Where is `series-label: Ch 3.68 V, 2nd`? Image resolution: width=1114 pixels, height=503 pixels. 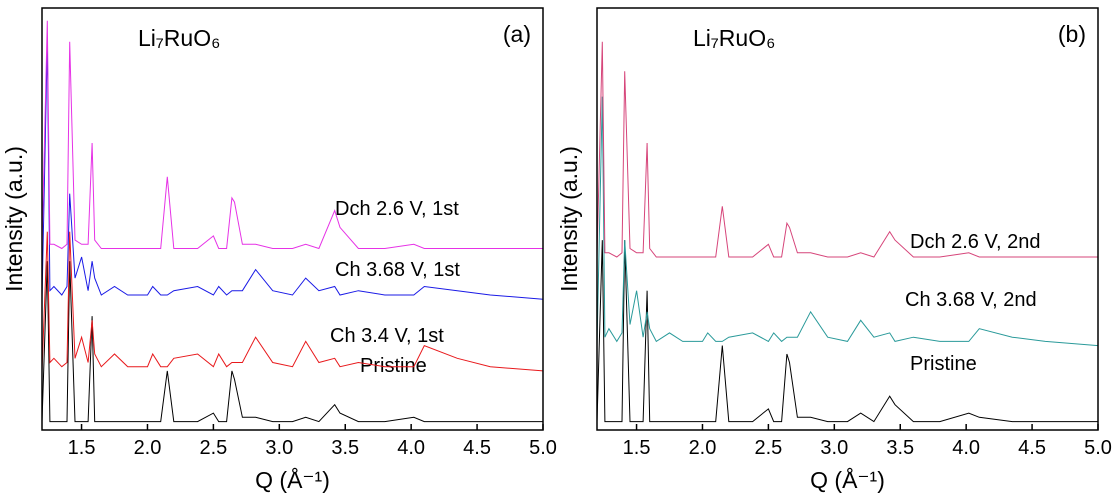 series-label: Ch 3.68 V, 2nd is located at coordinates (971, 300).